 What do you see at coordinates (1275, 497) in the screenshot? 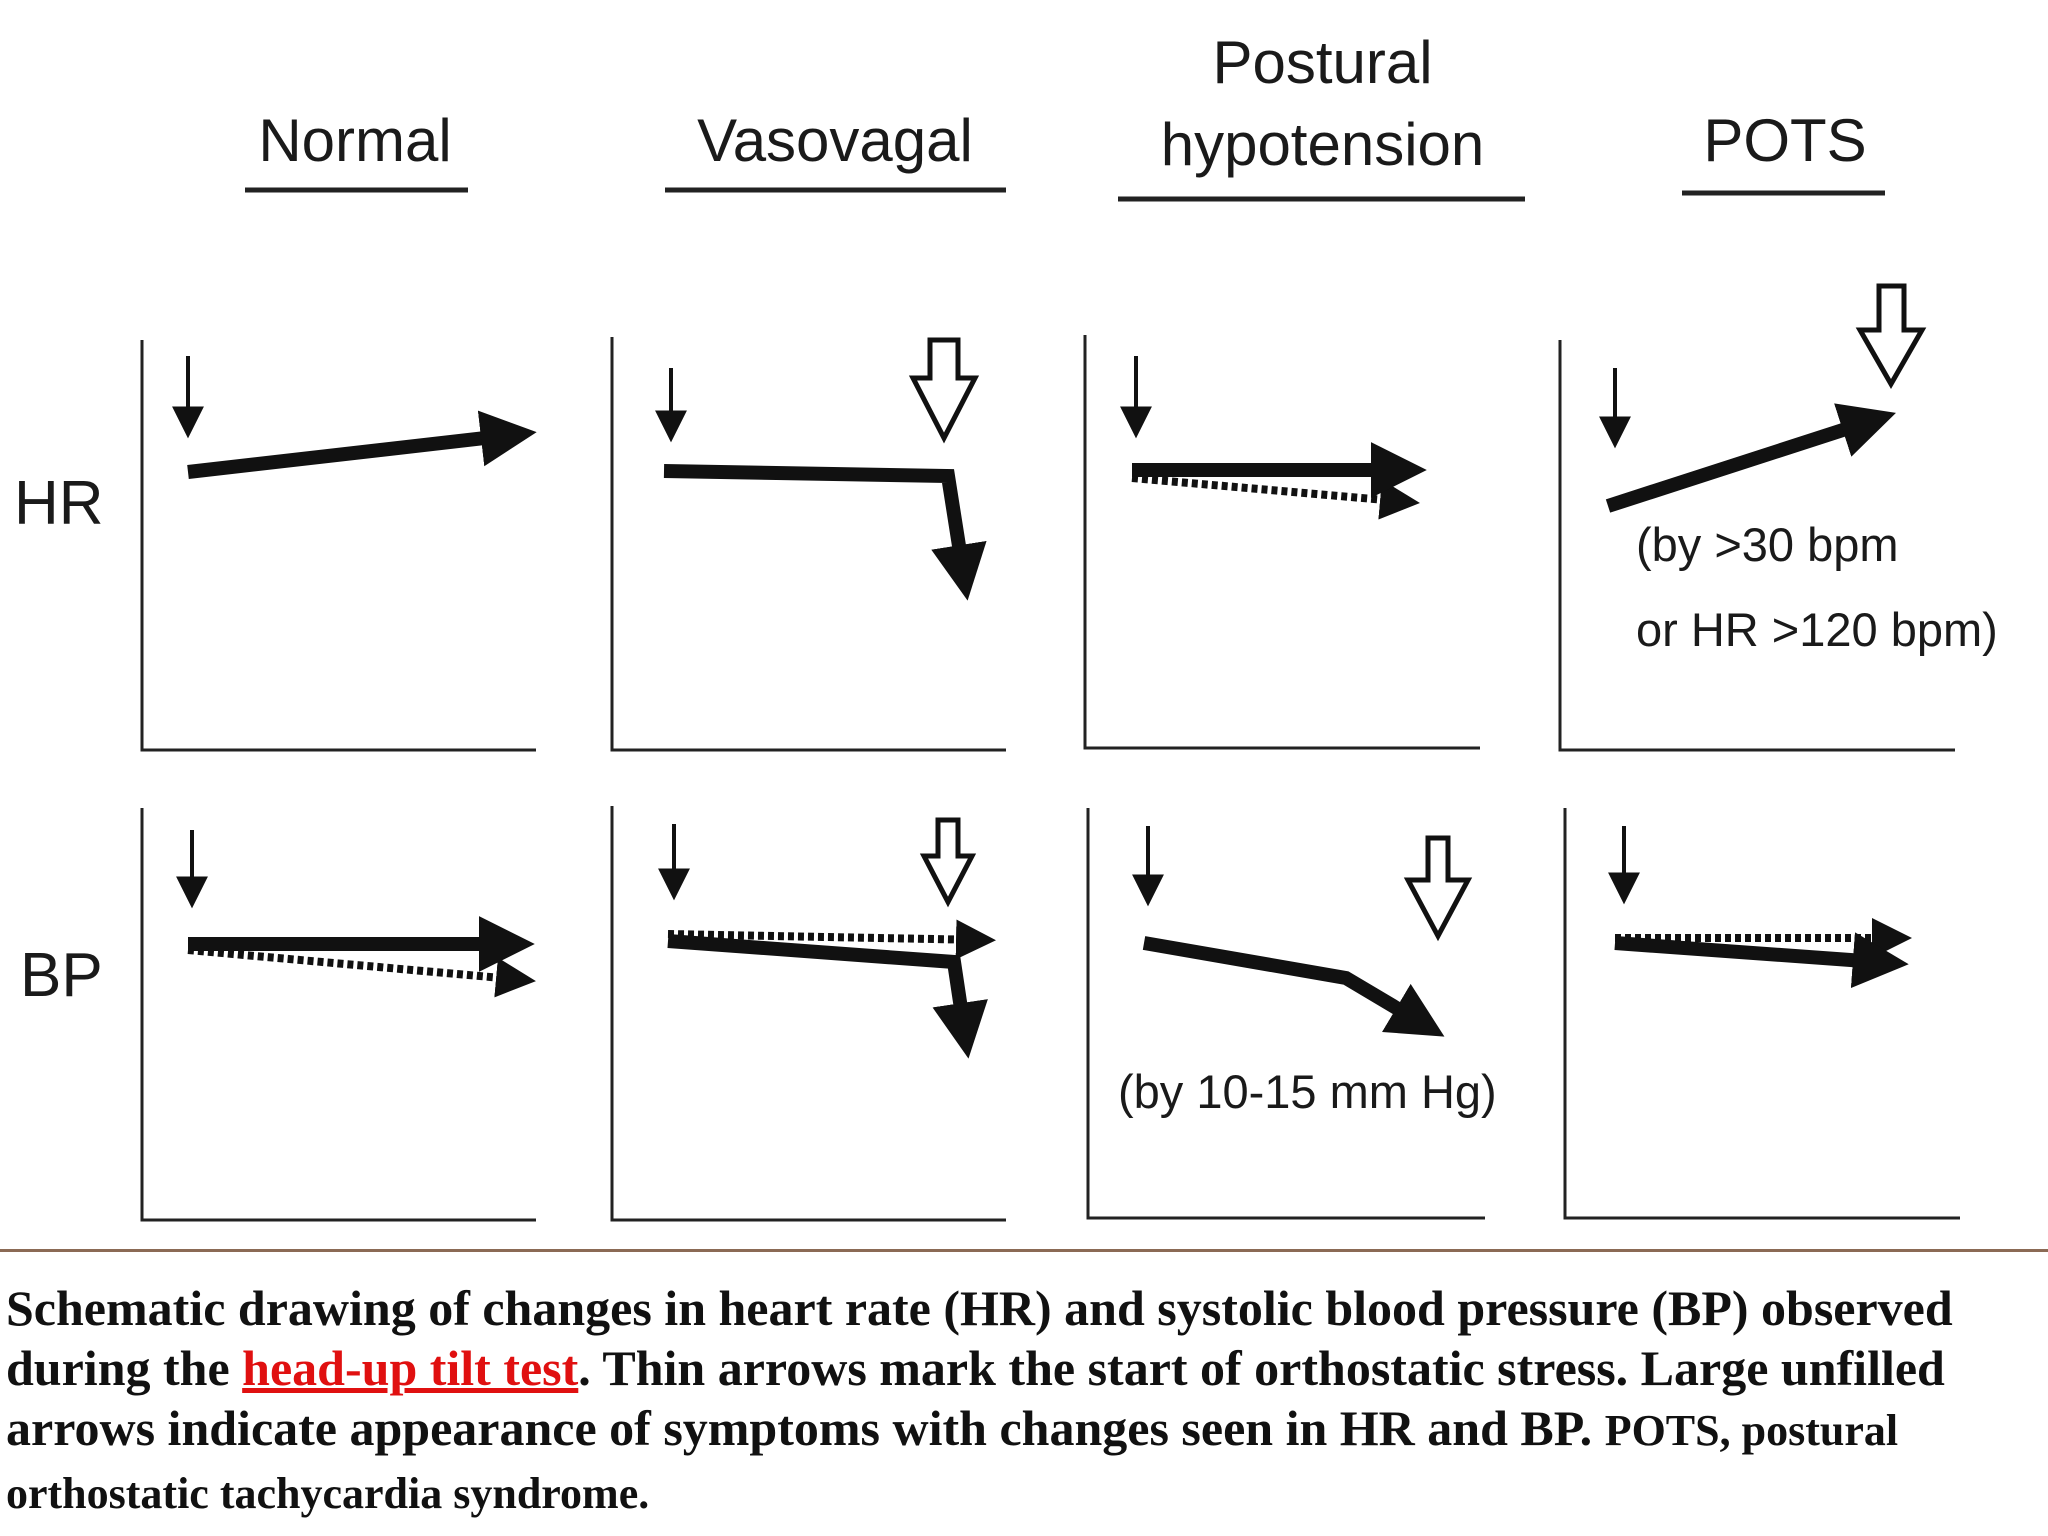
I see `dotted-hr-postural` at bounding box center [1275, 497].